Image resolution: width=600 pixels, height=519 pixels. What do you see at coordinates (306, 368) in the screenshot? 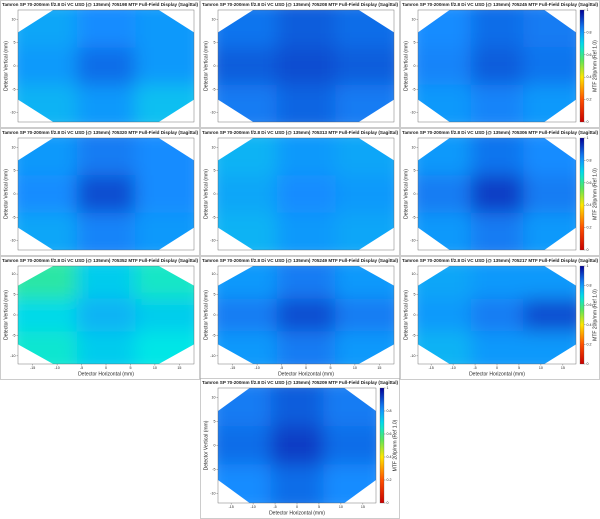
I see `x-tick-label: 0` at bounding box center [306, 368].